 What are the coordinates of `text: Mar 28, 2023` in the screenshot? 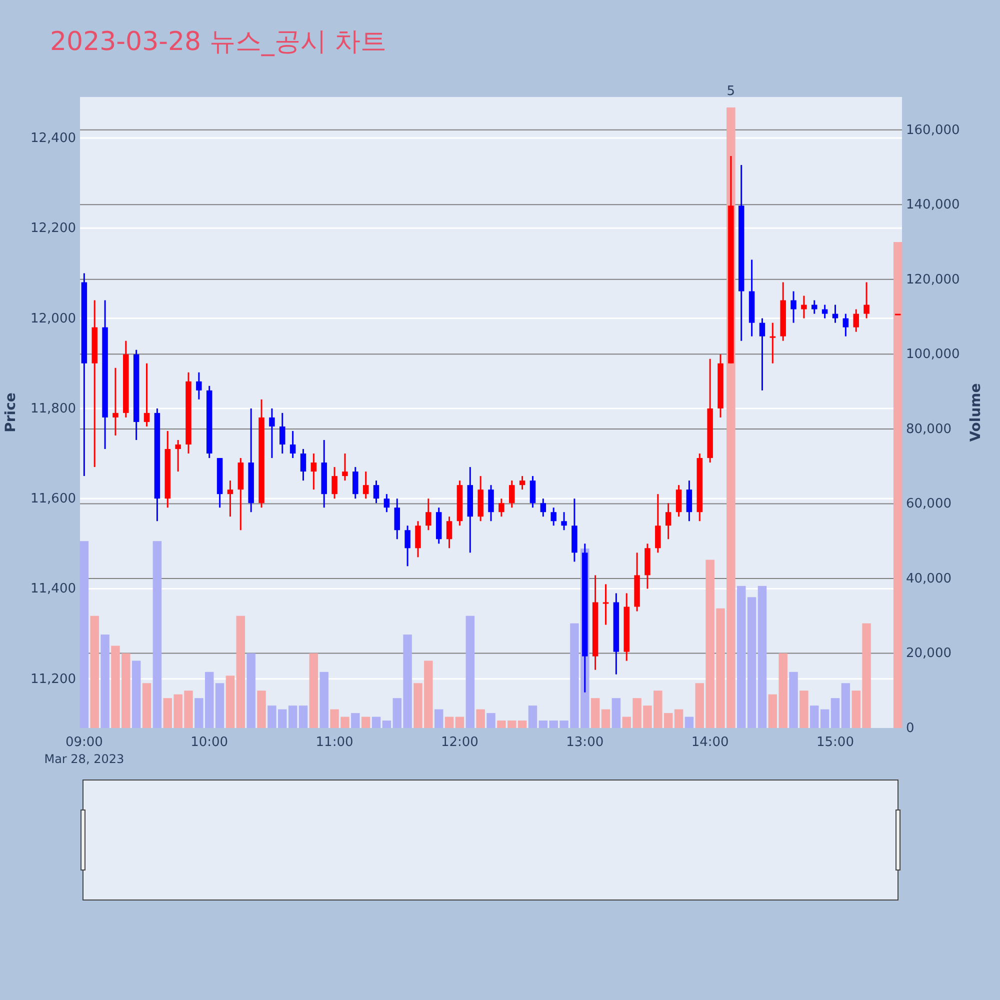 It's located at (84, 759).